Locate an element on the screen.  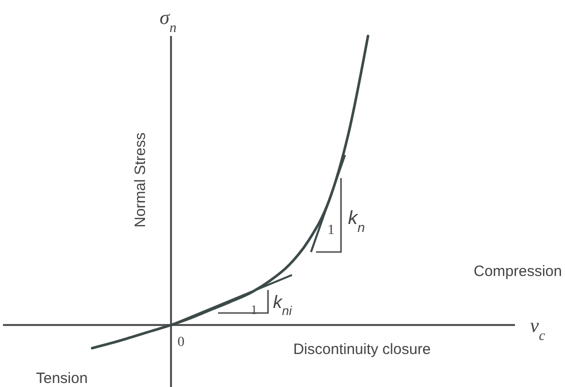
annotation: k$_{ni}$ is located at coordinates (283, 305).